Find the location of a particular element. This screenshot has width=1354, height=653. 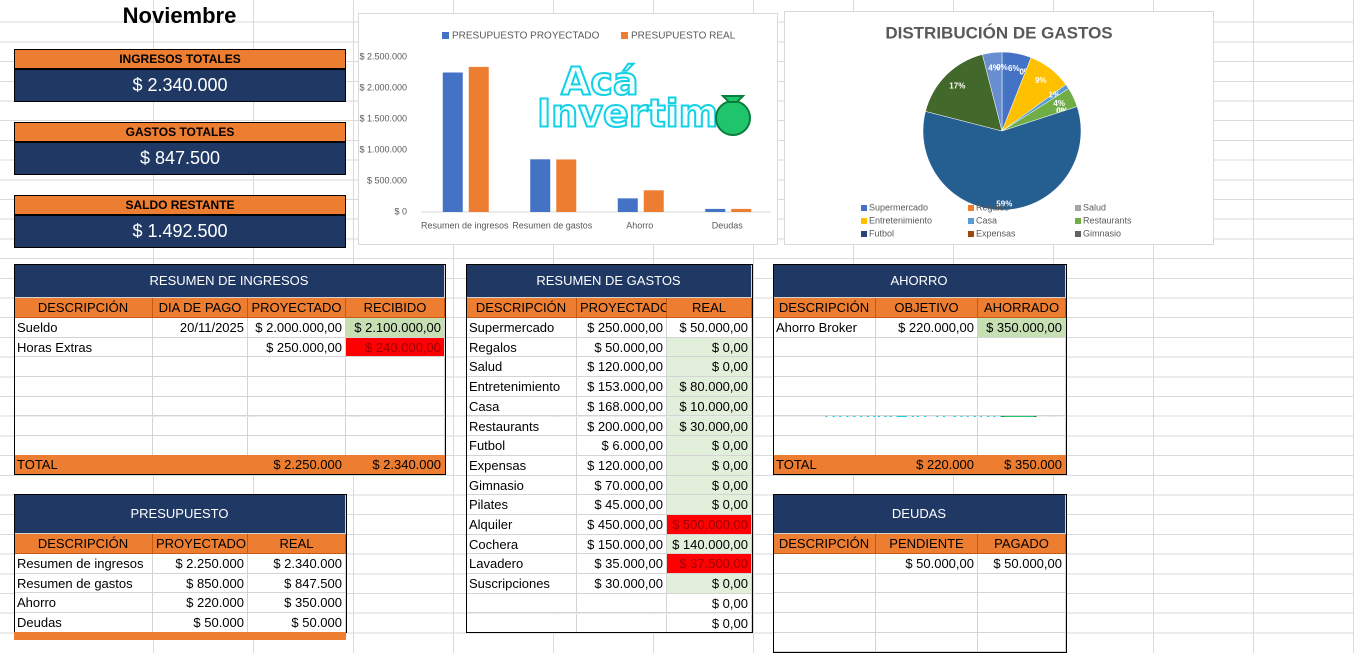

table-title: RESUMEN DE INGRESOS is located at coordinates (229, 281).